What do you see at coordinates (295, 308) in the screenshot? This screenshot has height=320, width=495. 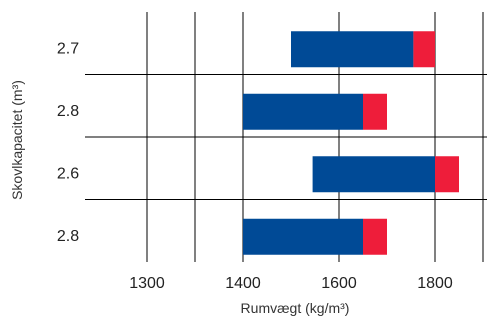 I see `x-axis-title: Rumvægt (kg/m³)` at bounding box center [295, 308].